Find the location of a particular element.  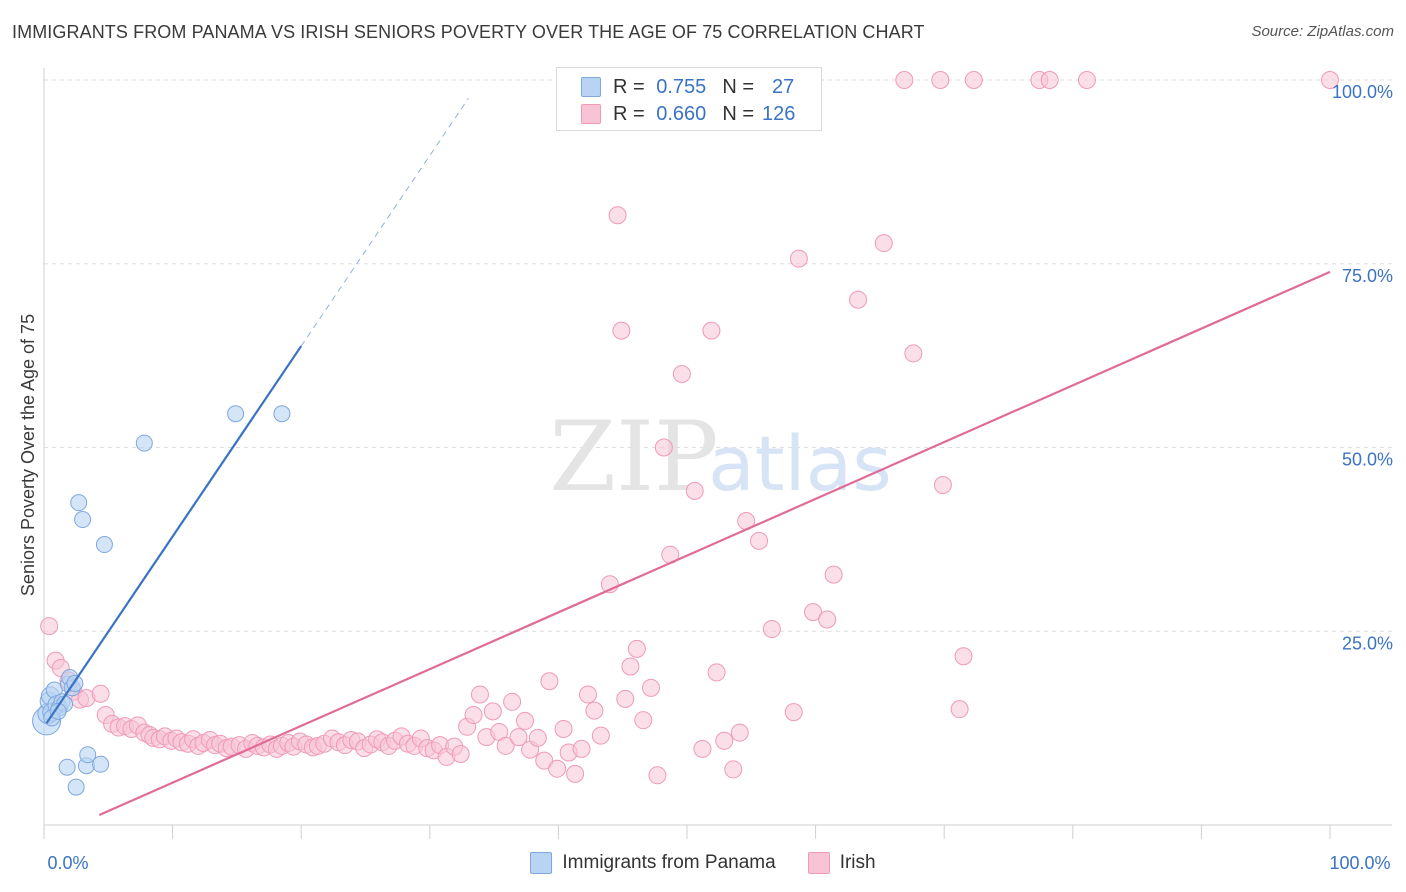

legend-label-irish: Irish is located at coordinates (857, 862).